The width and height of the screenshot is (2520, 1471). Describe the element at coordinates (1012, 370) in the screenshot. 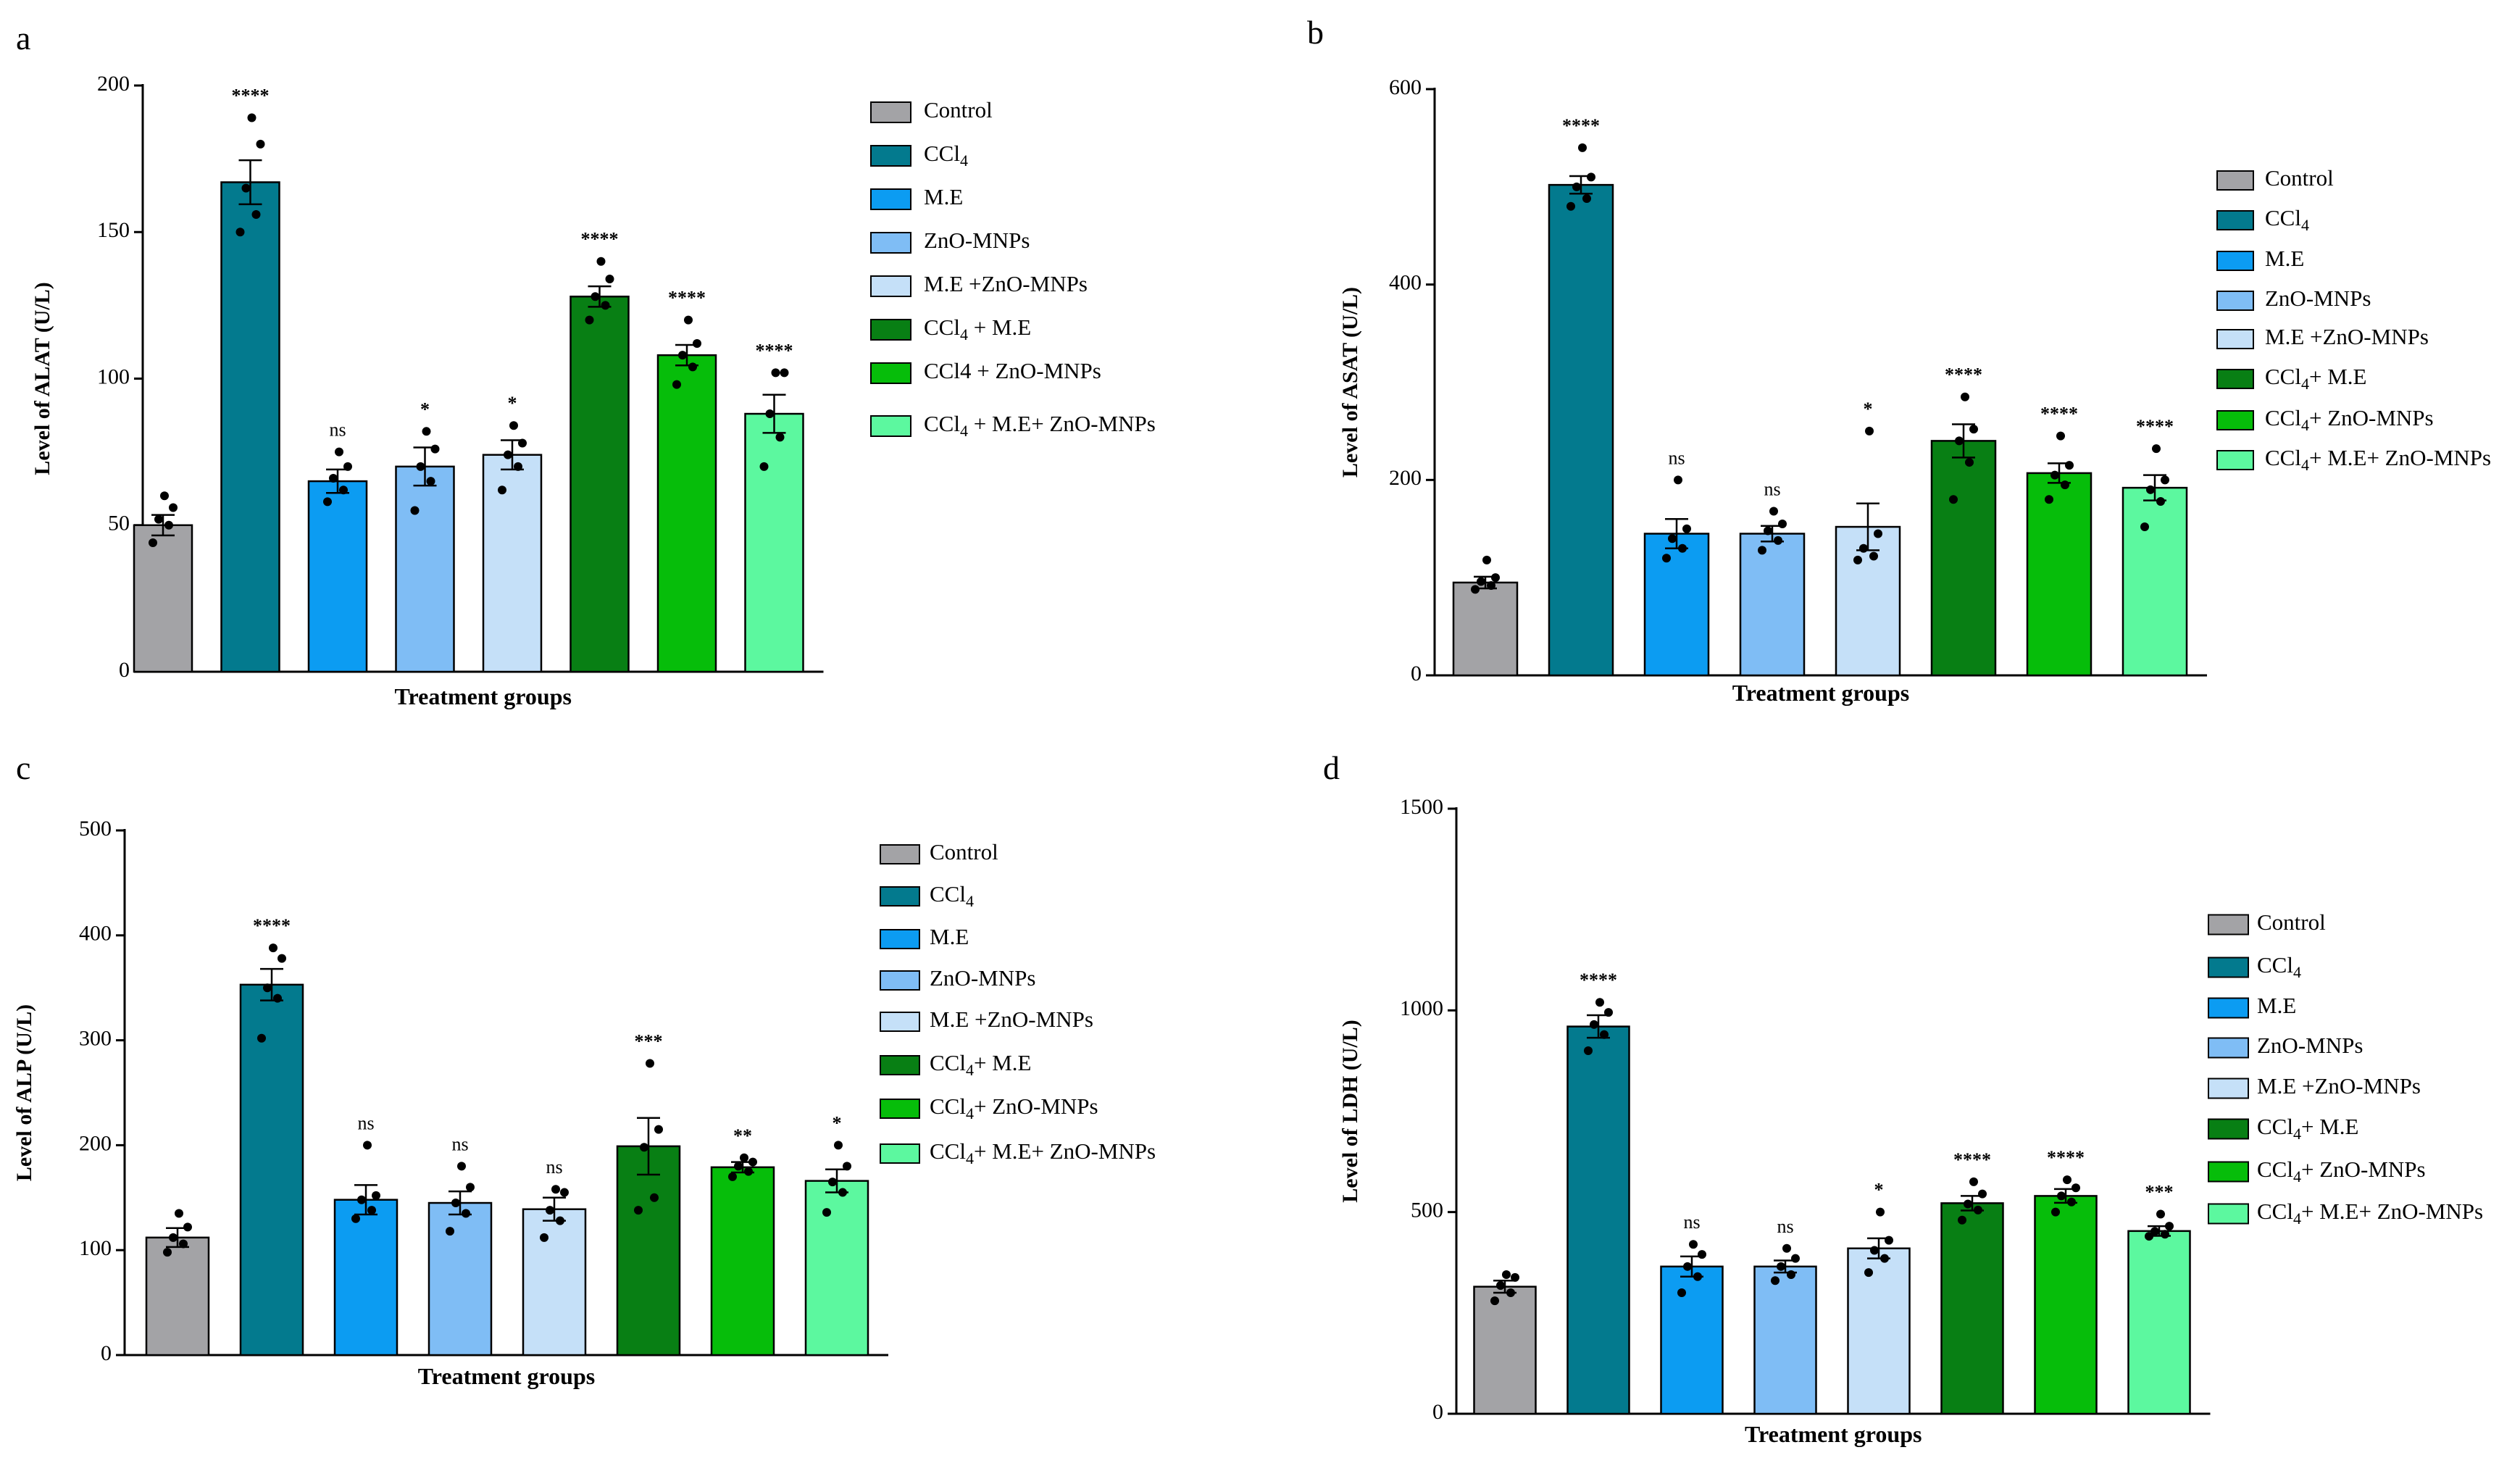

I see `legend-label-7: CCl4 + ZnO-MNPs` at that location.